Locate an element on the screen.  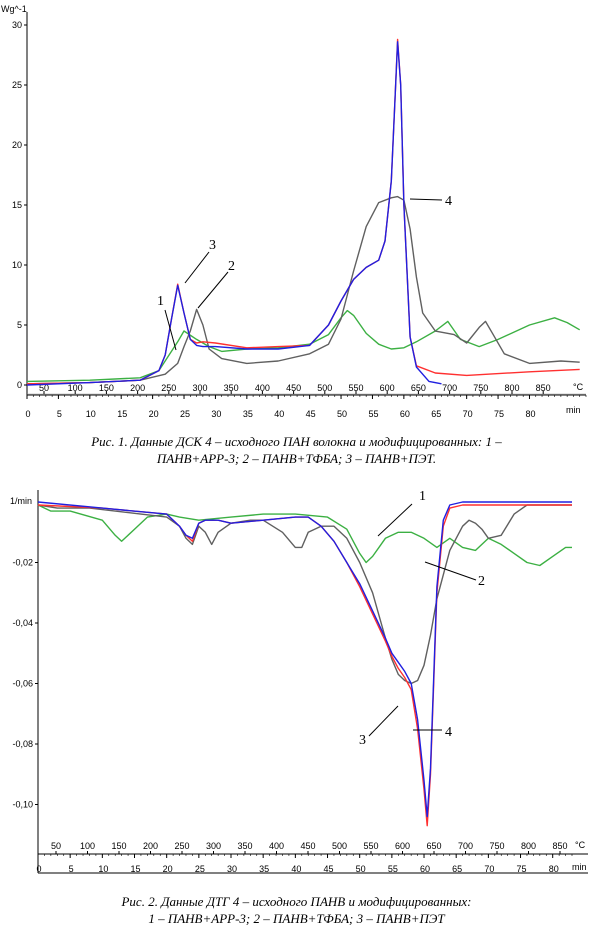
y-tick-label: 5 is located at coordinates (19, 325).